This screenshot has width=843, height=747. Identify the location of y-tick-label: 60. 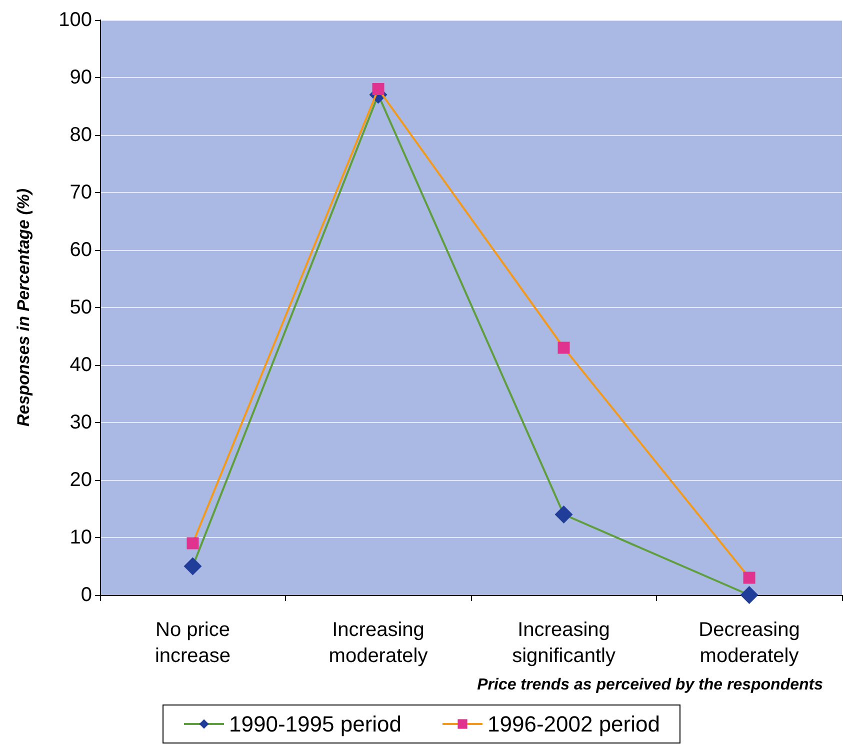
(81, 250).